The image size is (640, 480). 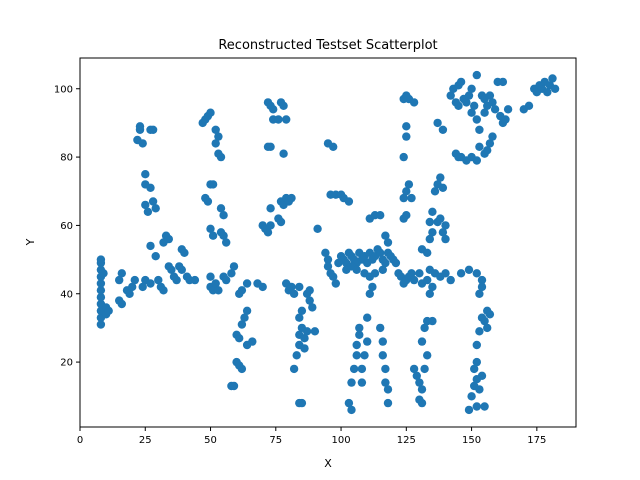 What do you see at coordinates (63, 89) in the screenshot?
I see `y-tick-label: 100` at bounding box center [63, 89].